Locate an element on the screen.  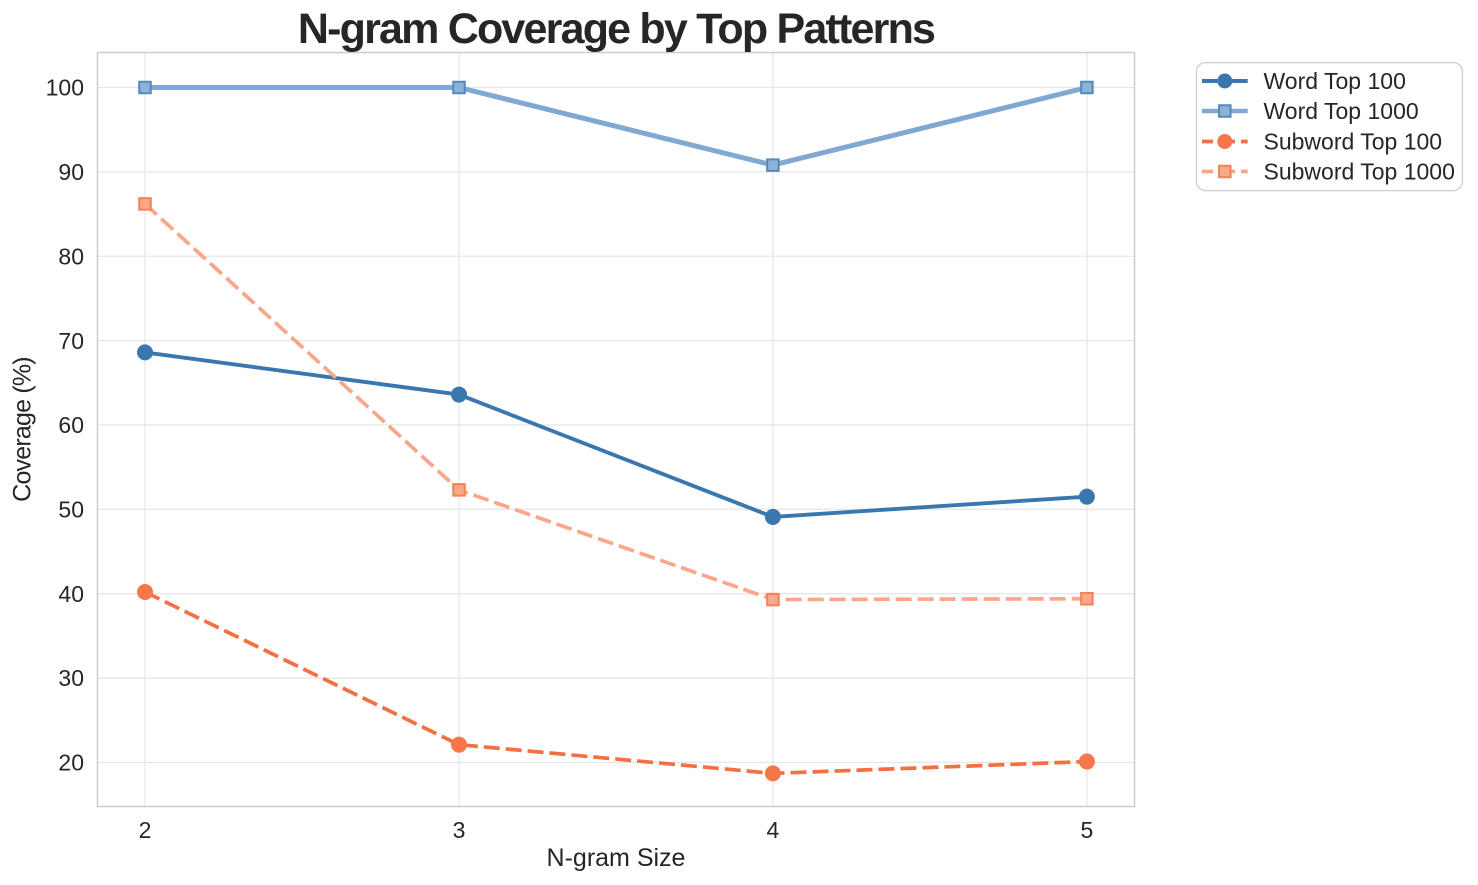
svg-text: 4 is located at coordinates (773, 830).